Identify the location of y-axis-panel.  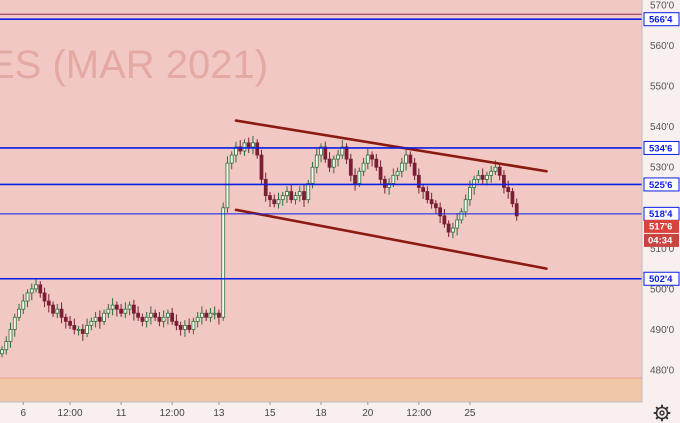
(661, 201).